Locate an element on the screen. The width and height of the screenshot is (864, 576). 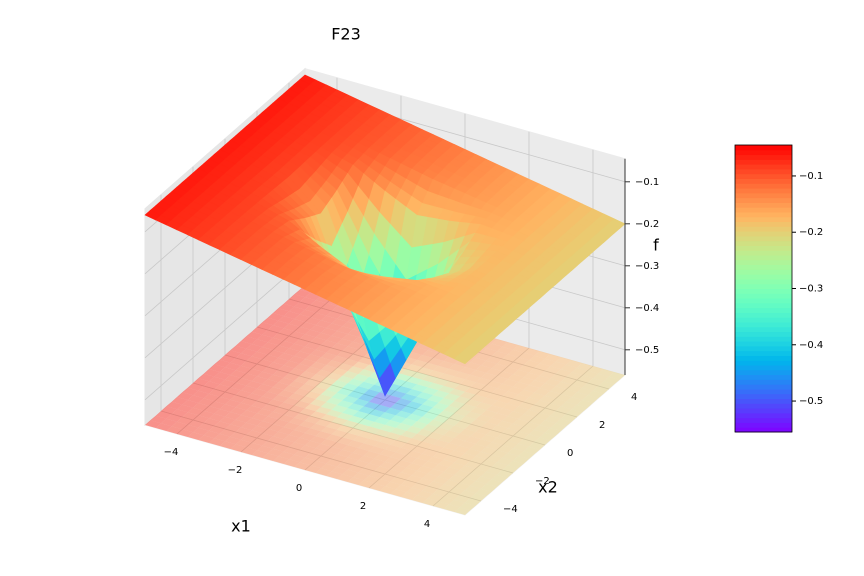
colorbar-tick-label: −0.3 is located at coordinates (811, 289).